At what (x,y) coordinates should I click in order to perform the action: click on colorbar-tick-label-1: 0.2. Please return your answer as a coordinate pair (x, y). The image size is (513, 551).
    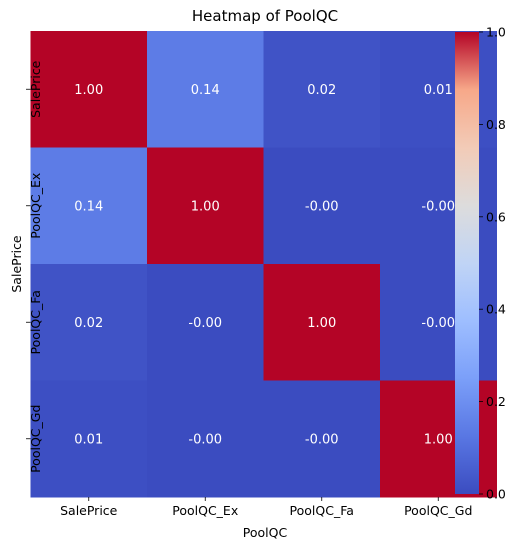
    Looking at the image, I should click on (496, 401).